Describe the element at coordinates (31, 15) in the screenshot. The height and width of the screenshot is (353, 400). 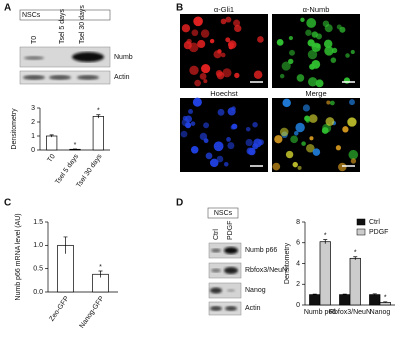
I see `group-label: NSCs` at that location.